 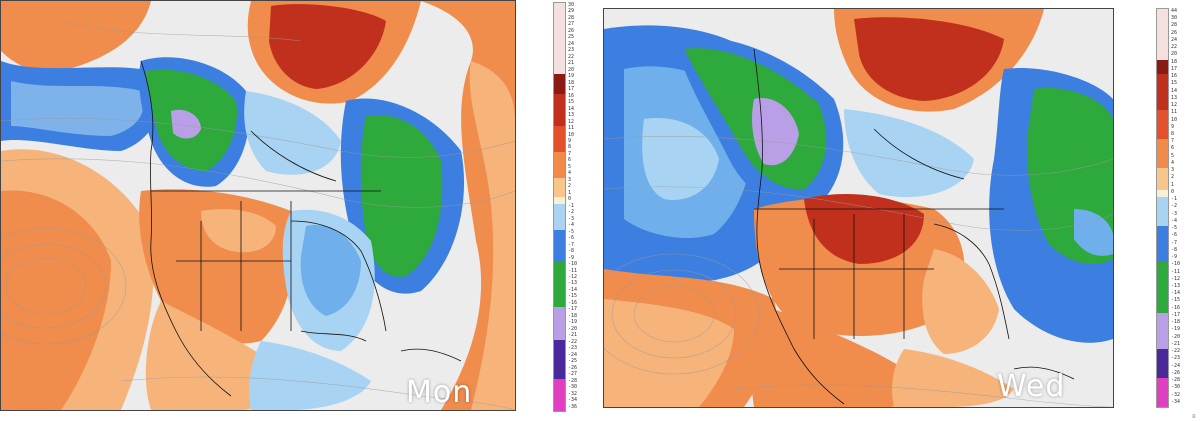 What do you see at coordinates (571, 17) in the screenshot?
I see `scale-tick-label: 28` at bounding box center [571, 17].